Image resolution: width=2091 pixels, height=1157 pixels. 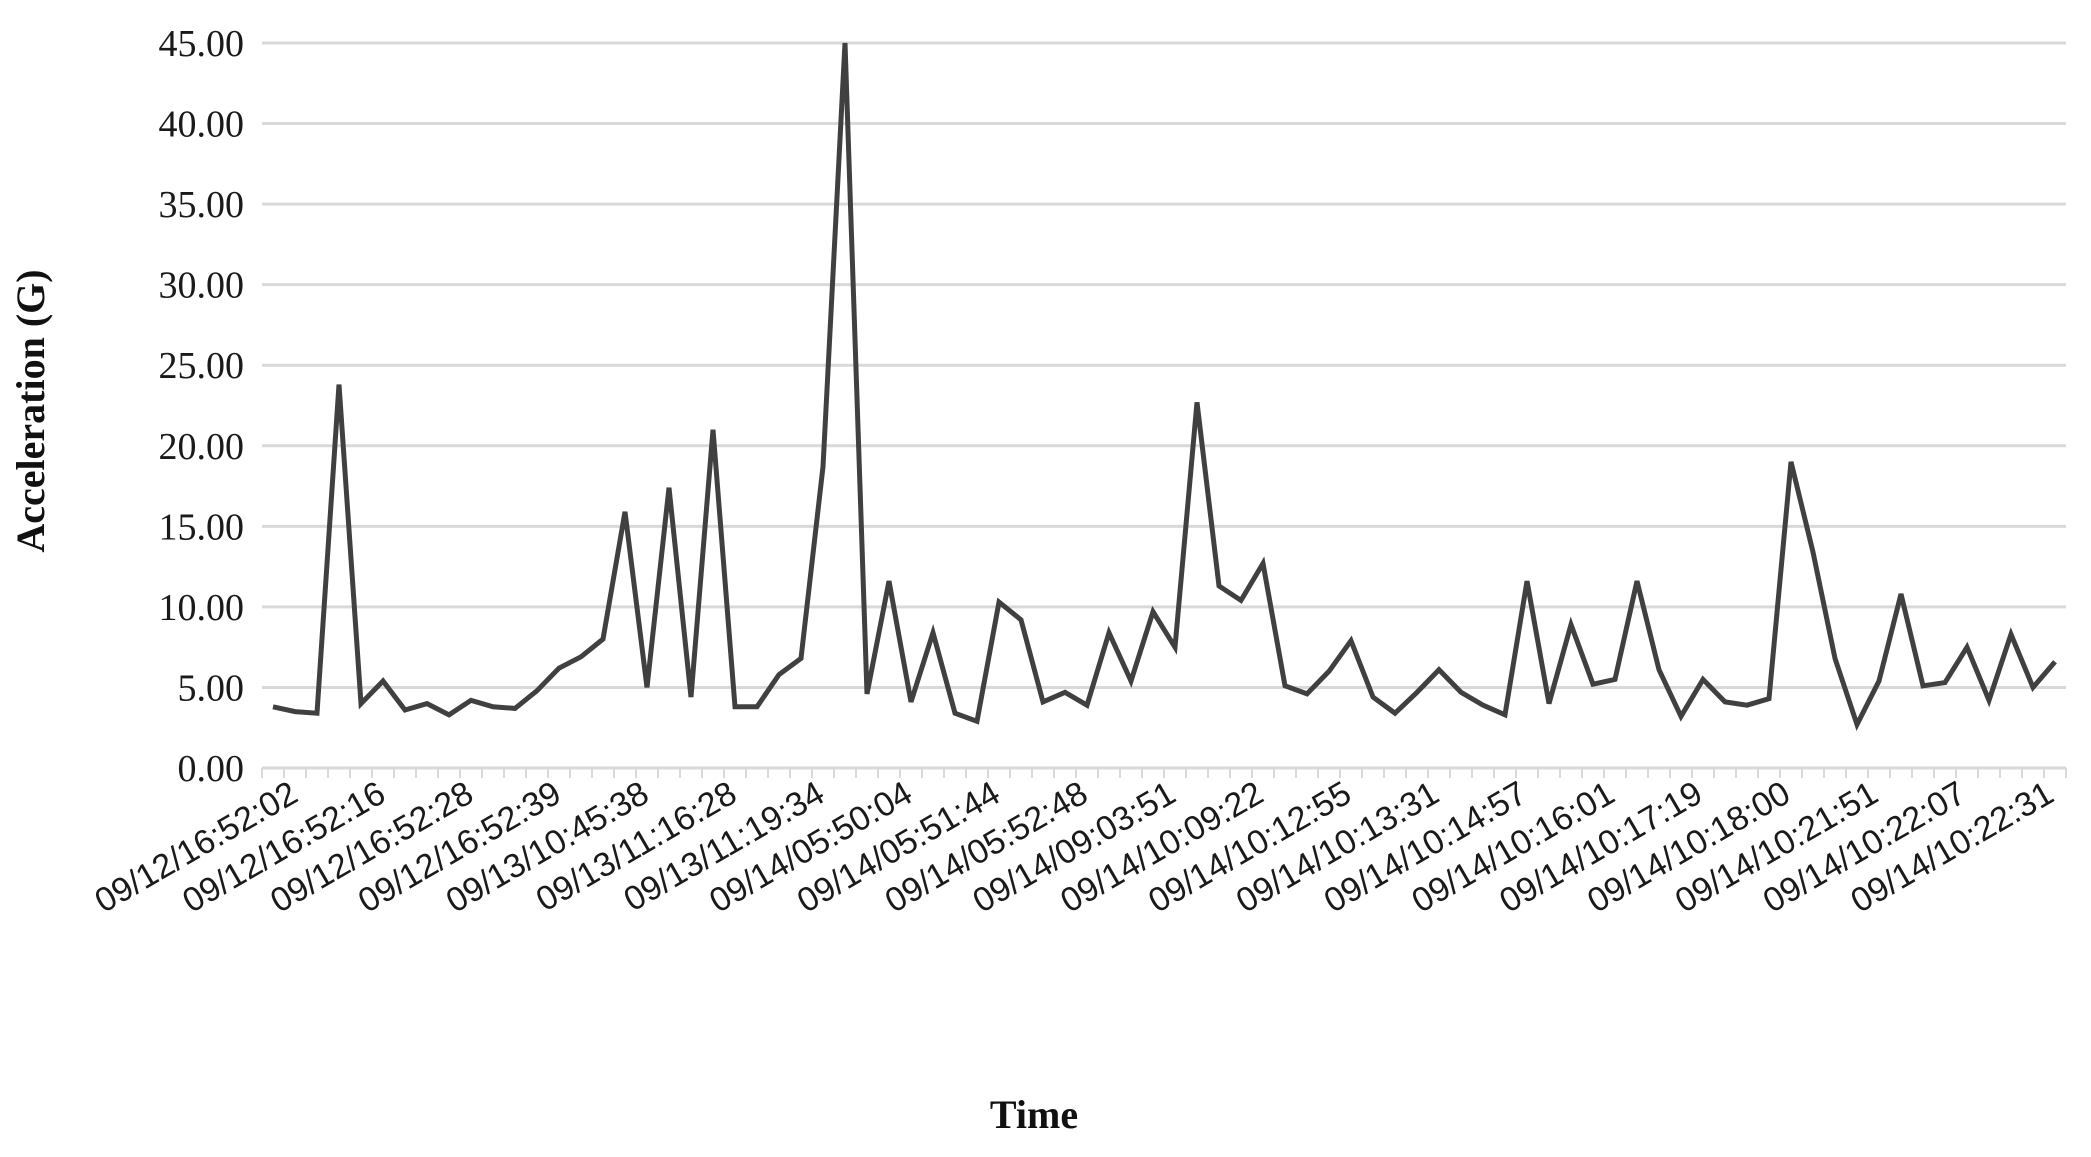 I want to click on y-tick-label: 20.00, so click(x=202, y=447).